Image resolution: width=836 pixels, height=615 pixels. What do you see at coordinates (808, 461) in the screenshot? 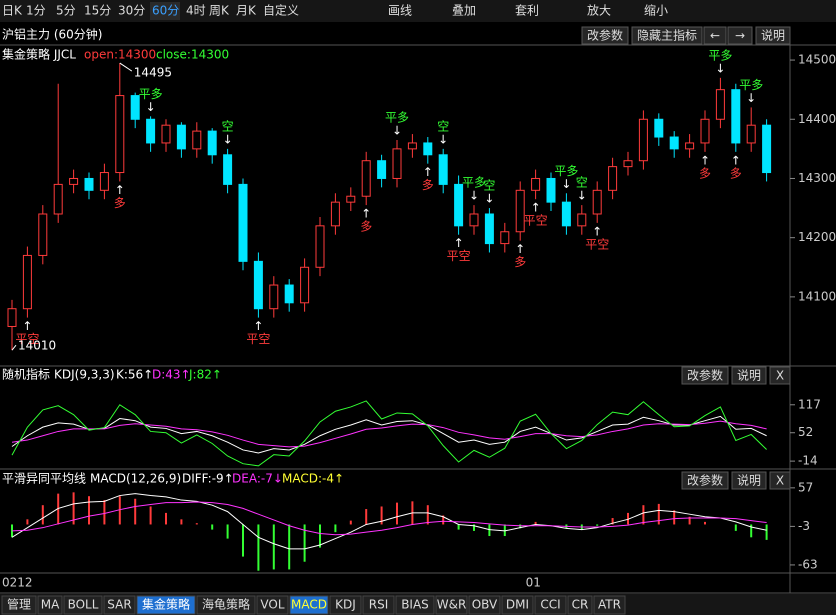
I see `y-tick-label: -14` at bounding box center [808, 461].